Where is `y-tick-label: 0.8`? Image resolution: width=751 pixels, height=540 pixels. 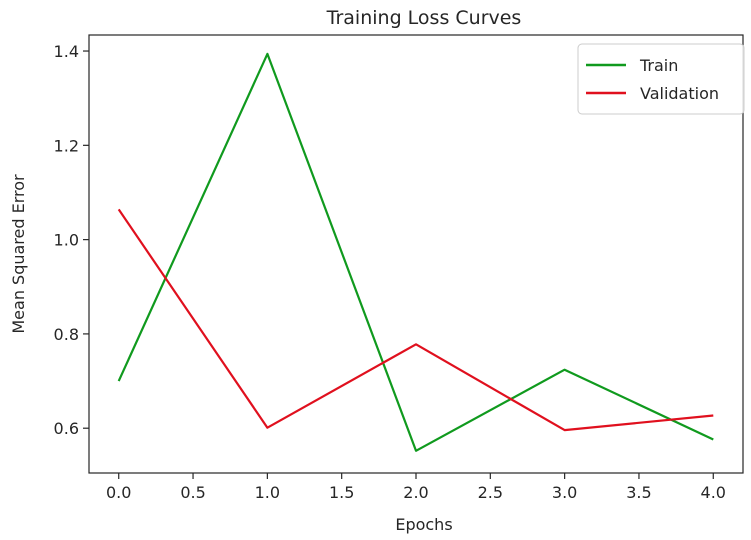 y-tick-label: 0.8 is located at coordinates (66, 334).